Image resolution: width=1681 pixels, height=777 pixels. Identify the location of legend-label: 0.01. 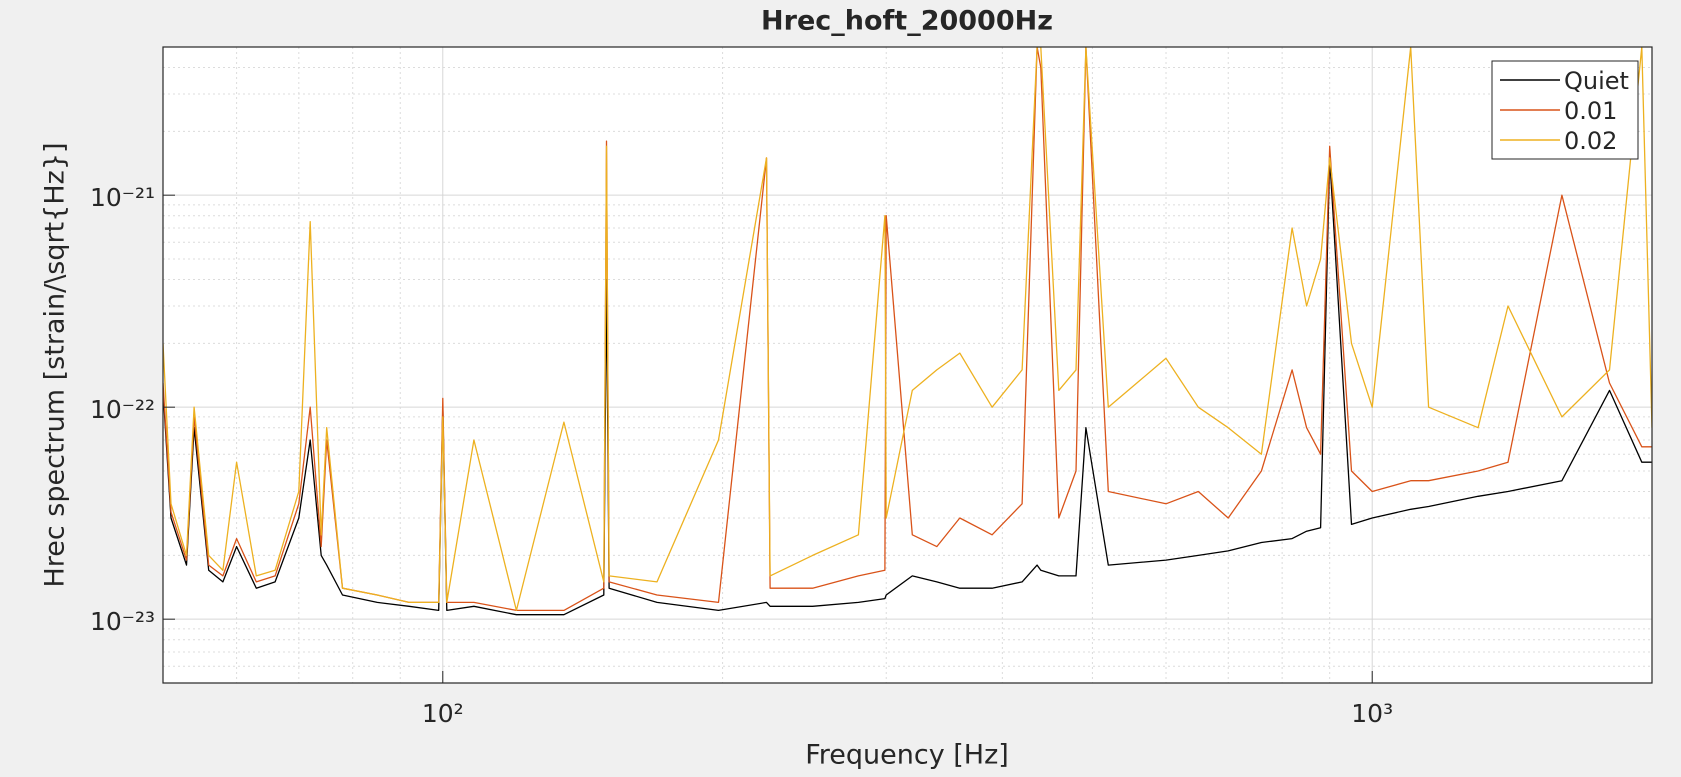
(1590, 111).